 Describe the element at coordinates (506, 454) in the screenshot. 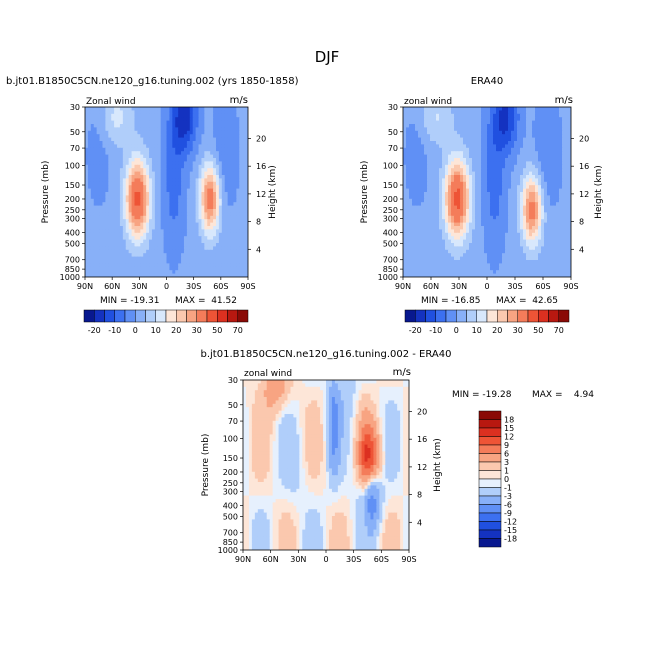

I see `colorbar-label: 6` at that location.